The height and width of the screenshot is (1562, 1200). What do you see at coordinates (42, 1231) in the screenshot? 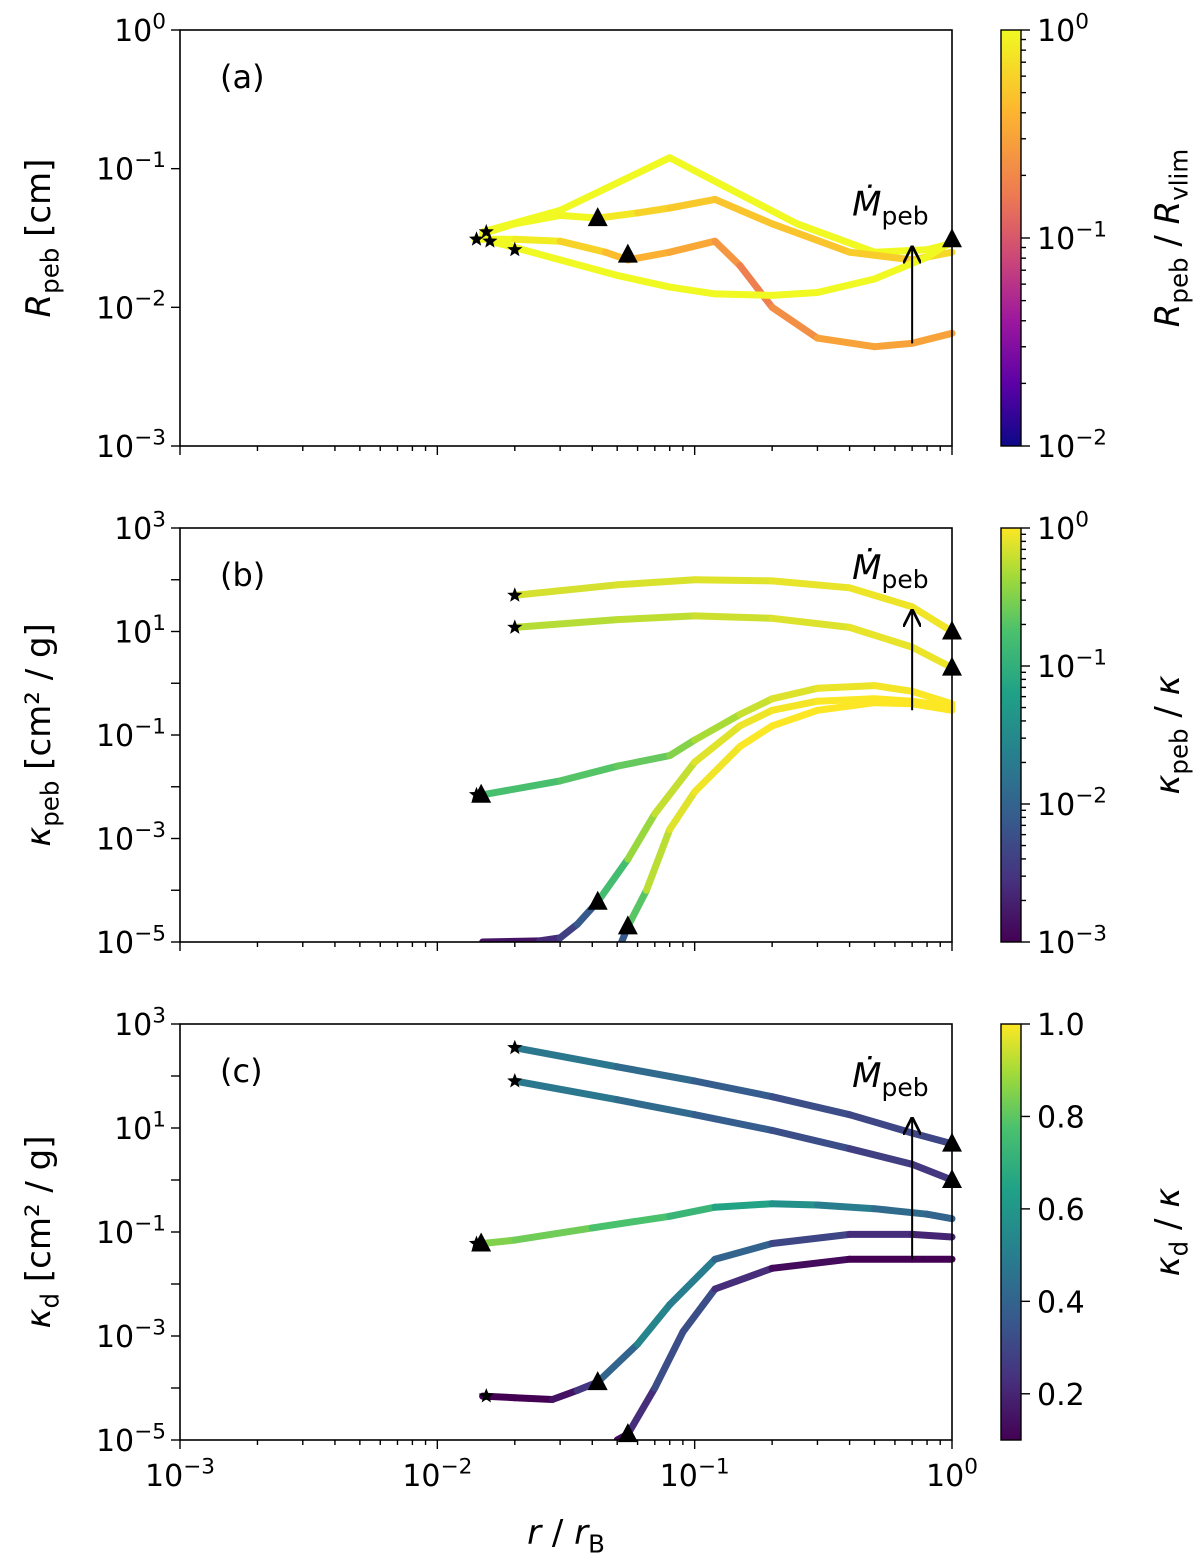
I see `y-axis-label: κd [cm² / g]` at bounding box center [42, 1231].